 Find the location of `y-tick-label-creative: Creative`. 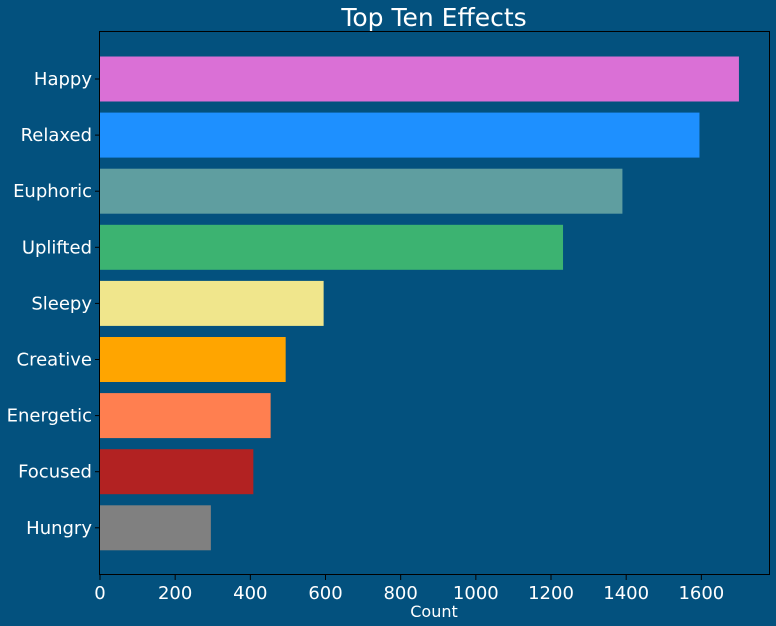

y-tick-label-creative: Creative is located at coordinates (54, 360).